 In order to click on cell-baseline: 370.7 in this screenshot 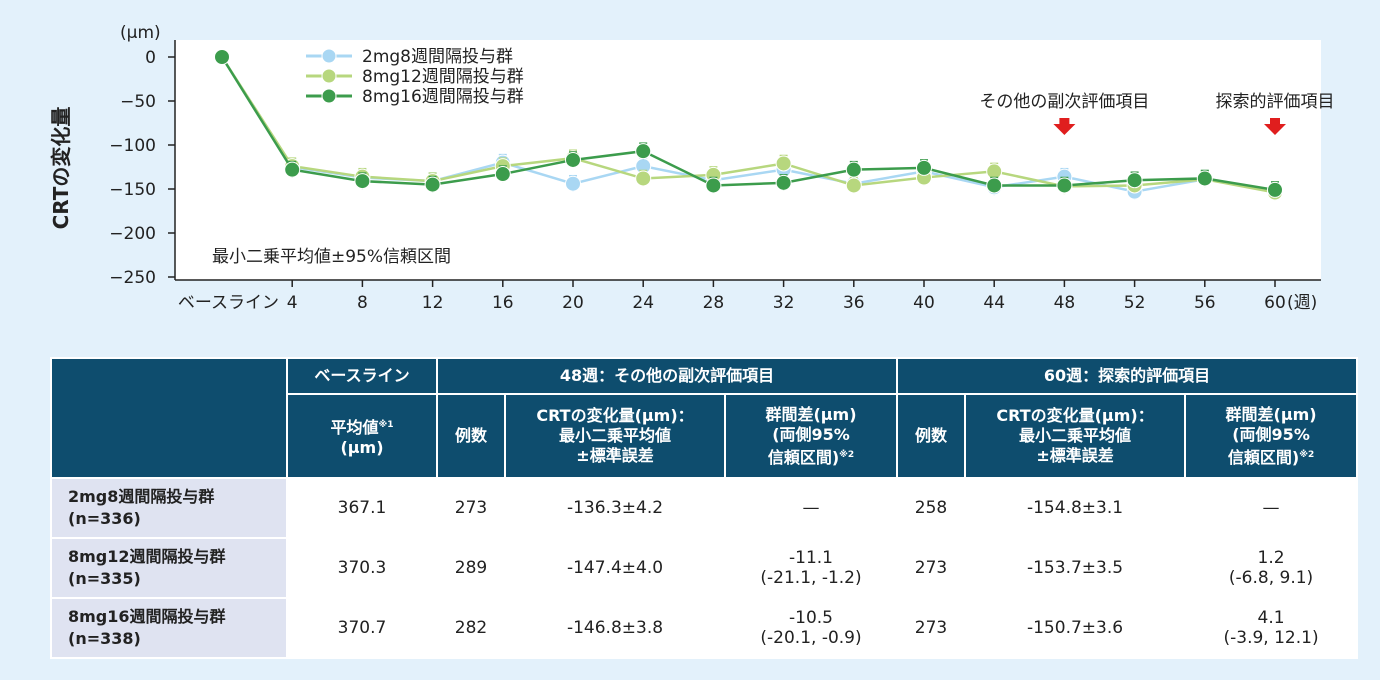, I will do `click(362, 628)`.